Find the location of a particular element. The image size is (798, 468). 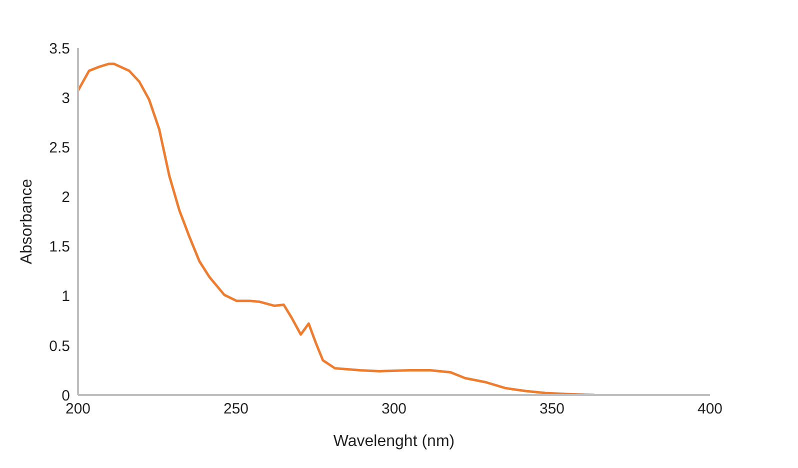

x-tick-label: 300 is located at coordinates (394, 409).